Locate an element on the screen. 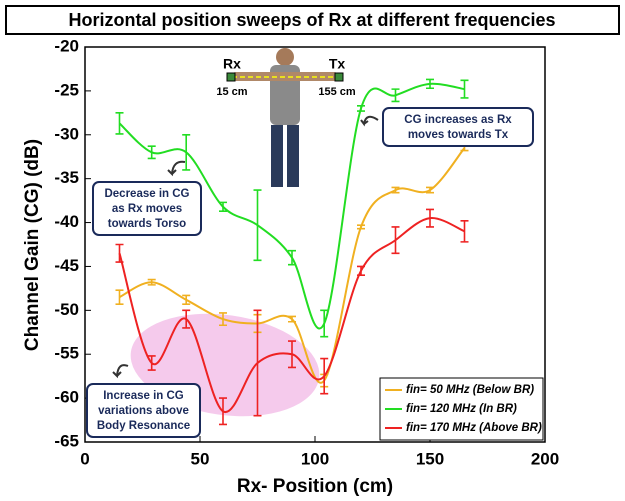 Image resolution: width=625 pixels, height=501 pixels. x-tick-label: 200 is located at coordinates (545, 458).